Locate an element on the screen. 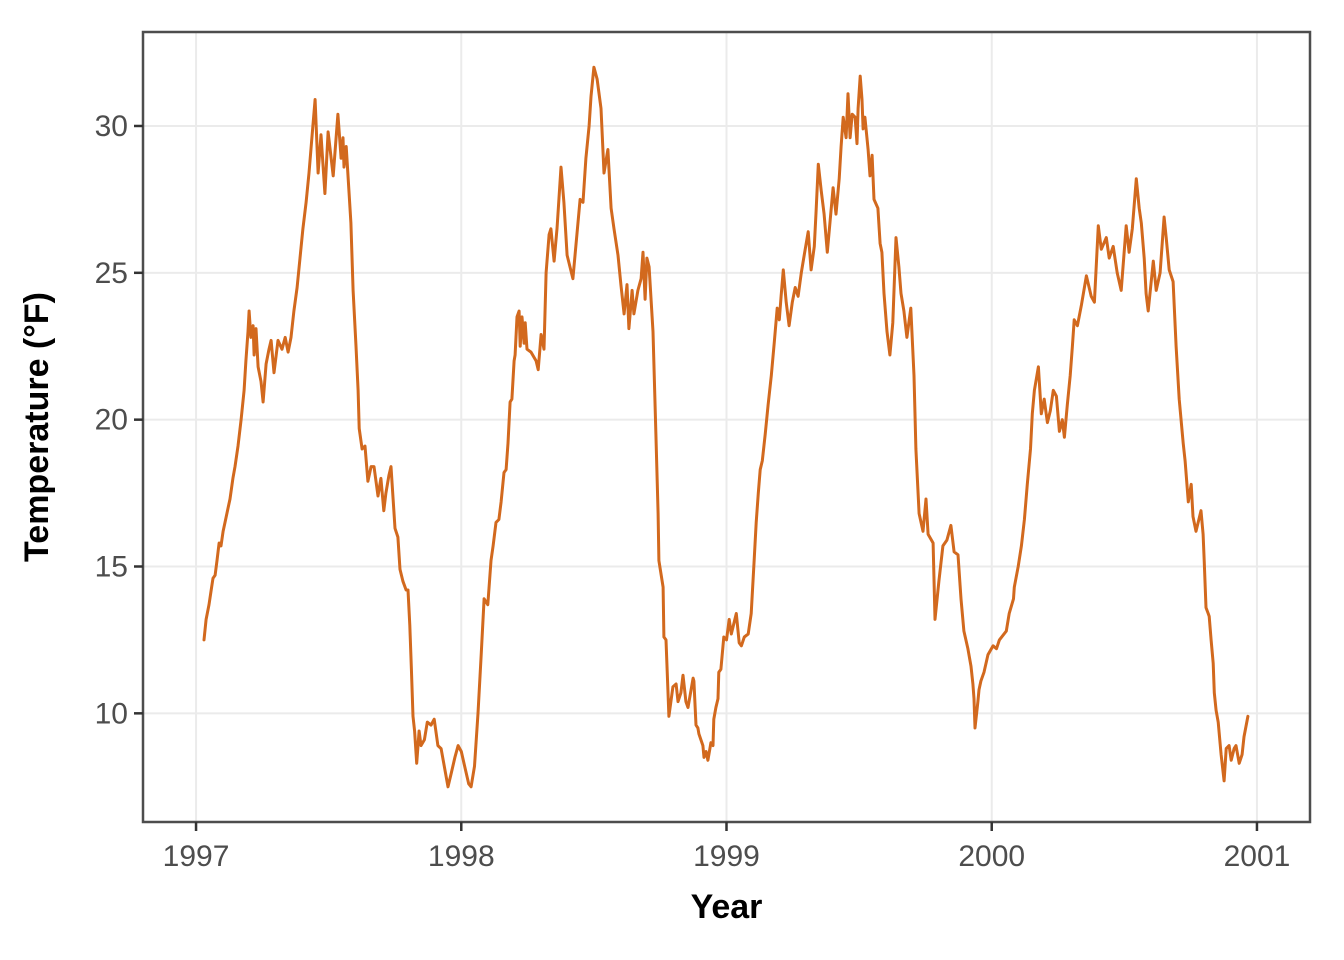 The height and width of the screenshot is (960, 1344). x-axis-title: Year is located at coordinates (727, 907).